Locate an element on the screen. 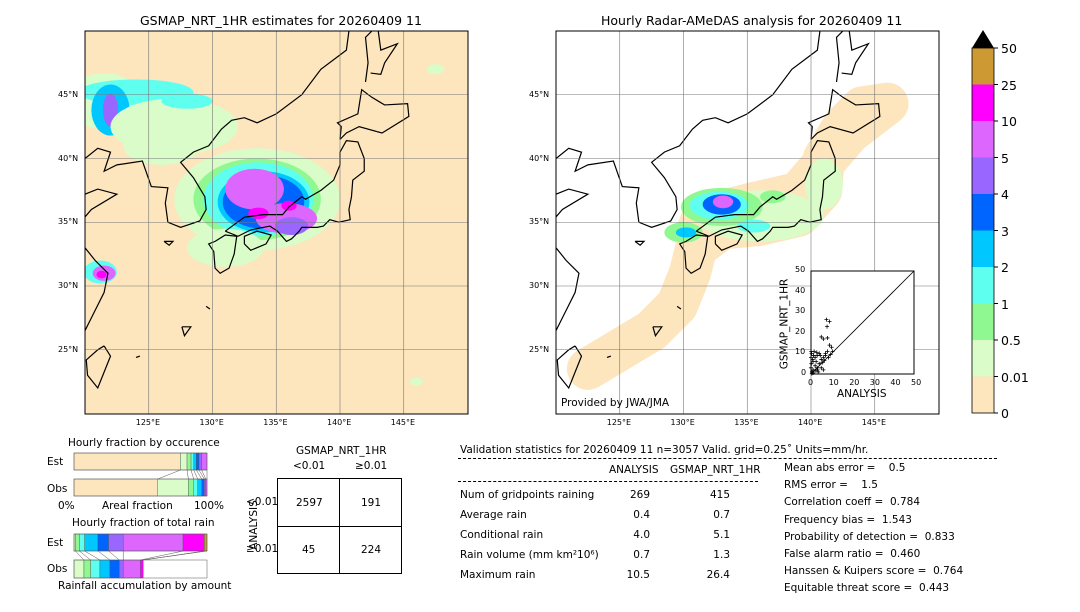 This screenshot has width=1080, height=612. occ-obs-bar-frame is located at coordinates (140, 487).